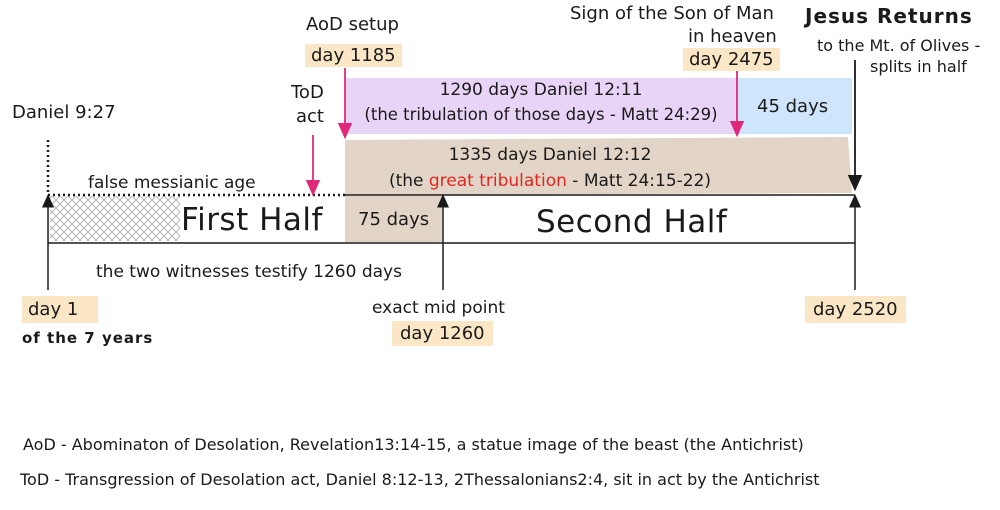 This screenshot has width=1000, height=510. What do you see at coordinates (732, 36) in the screenshot?
I see `sign-label-line2: in heaven` at bounding box center [732, 36].